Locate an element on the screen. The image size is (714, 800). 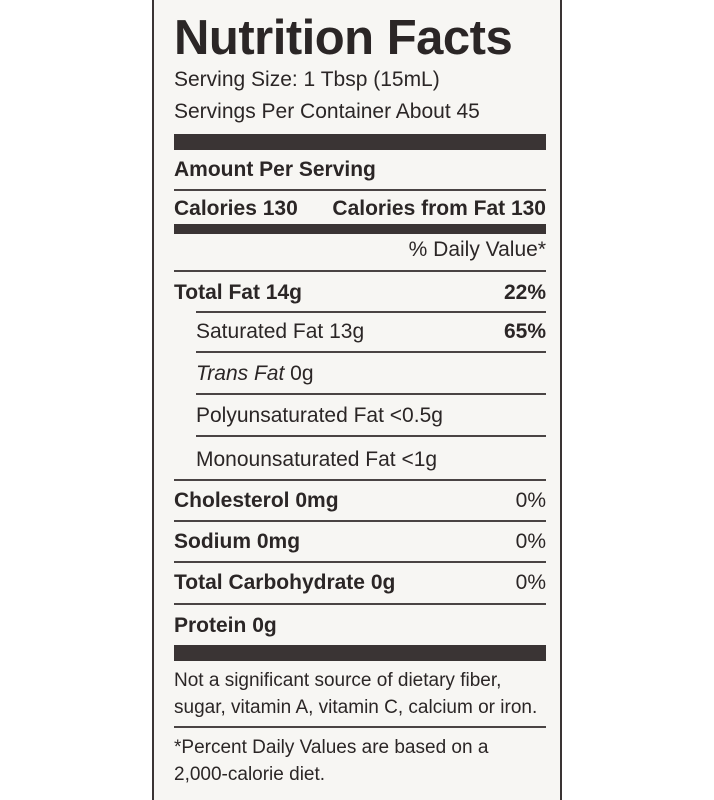
calories: Calories 130 is located at coordinates (236, 208).